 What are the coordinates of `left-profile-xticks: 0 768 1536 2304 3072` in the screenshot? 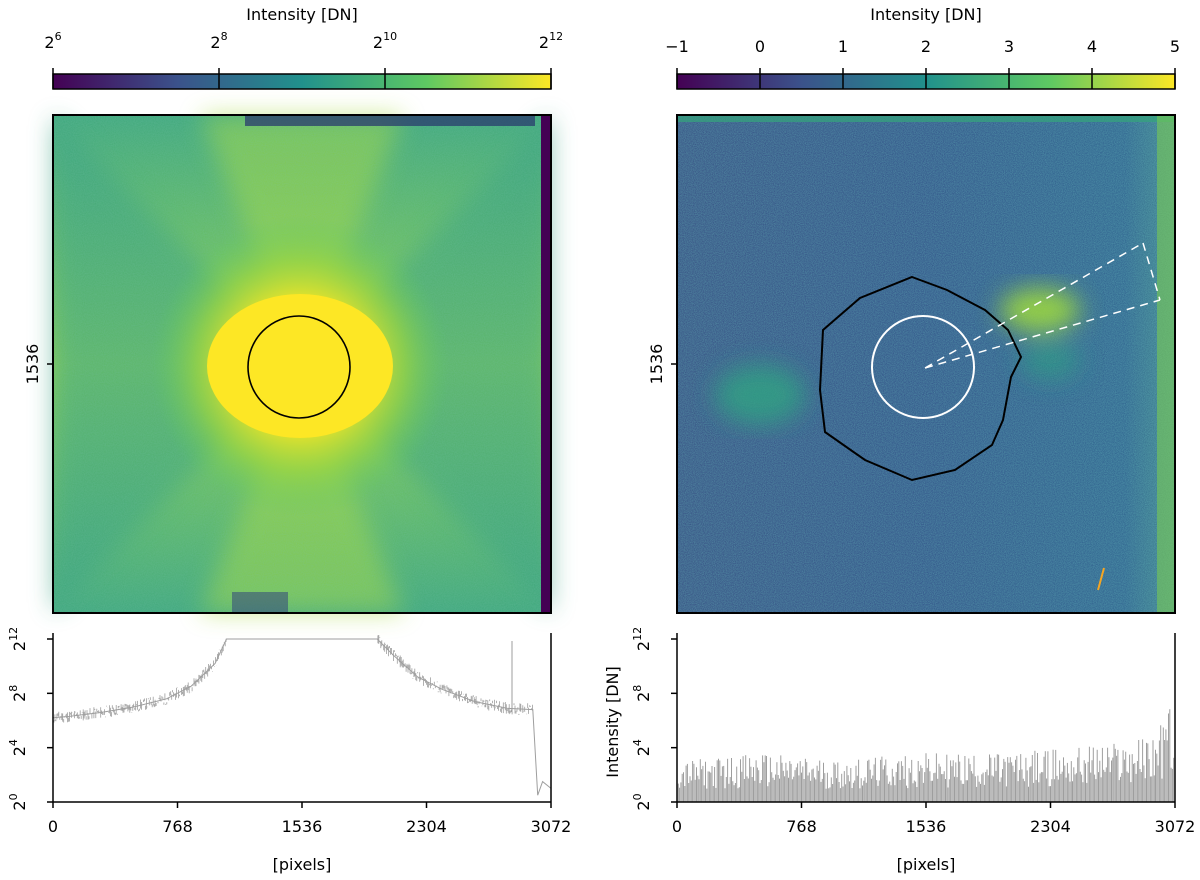 It's located at (309, 819).